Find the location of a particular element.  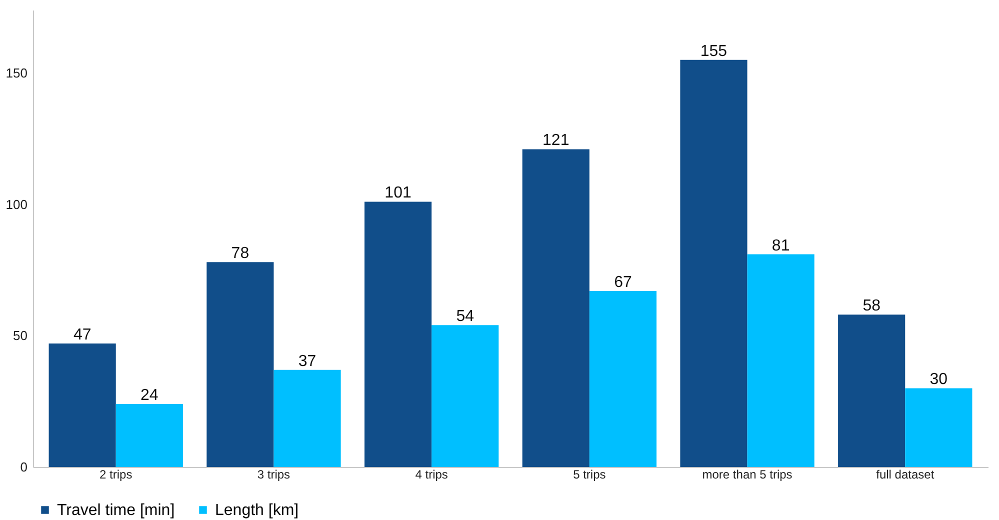

data-label: 54 is located at coordinates (465, 317).